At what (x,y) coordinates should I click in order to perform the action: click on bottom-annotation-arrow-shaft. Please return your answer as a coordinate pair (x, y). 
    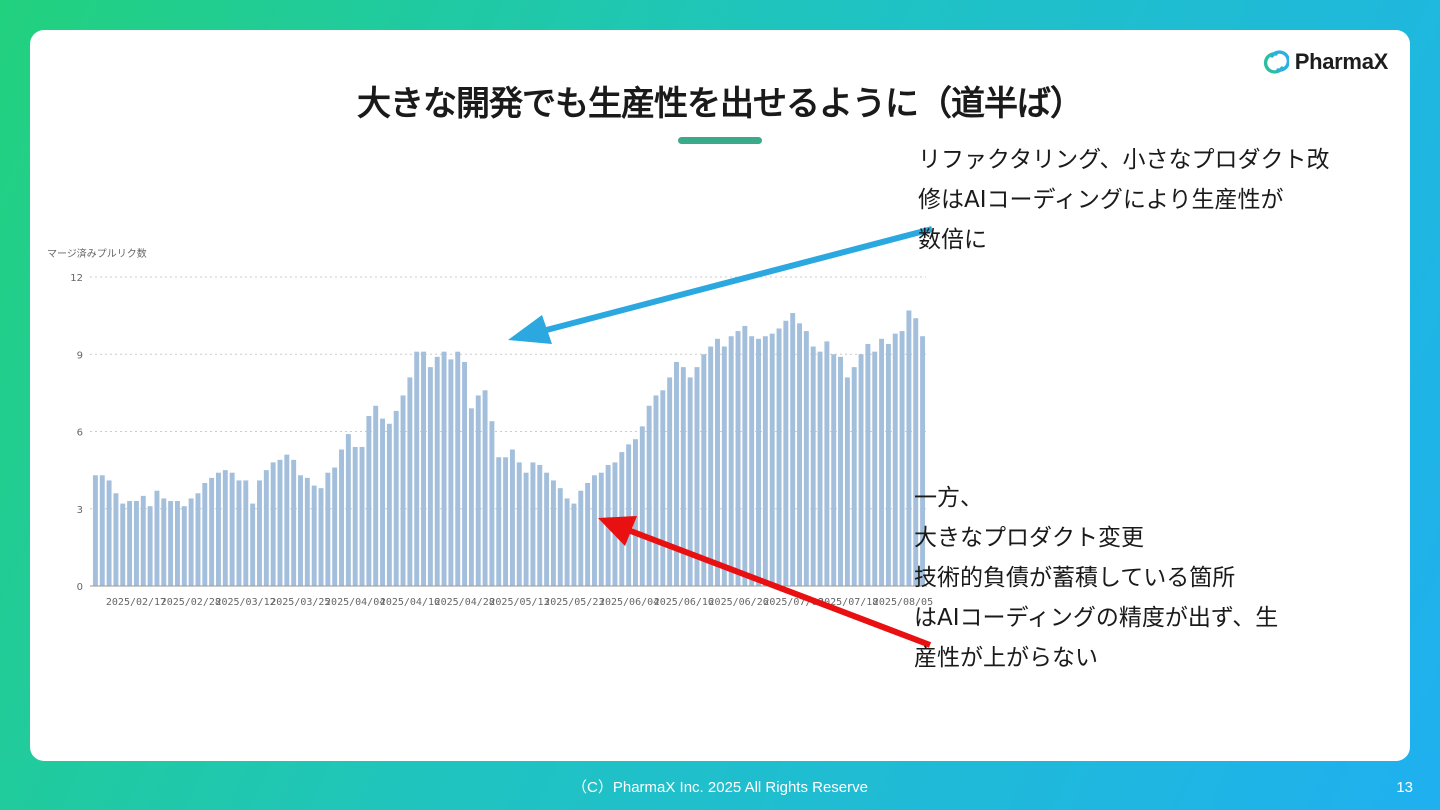
    Looking at the image, I should click on (779, 587).